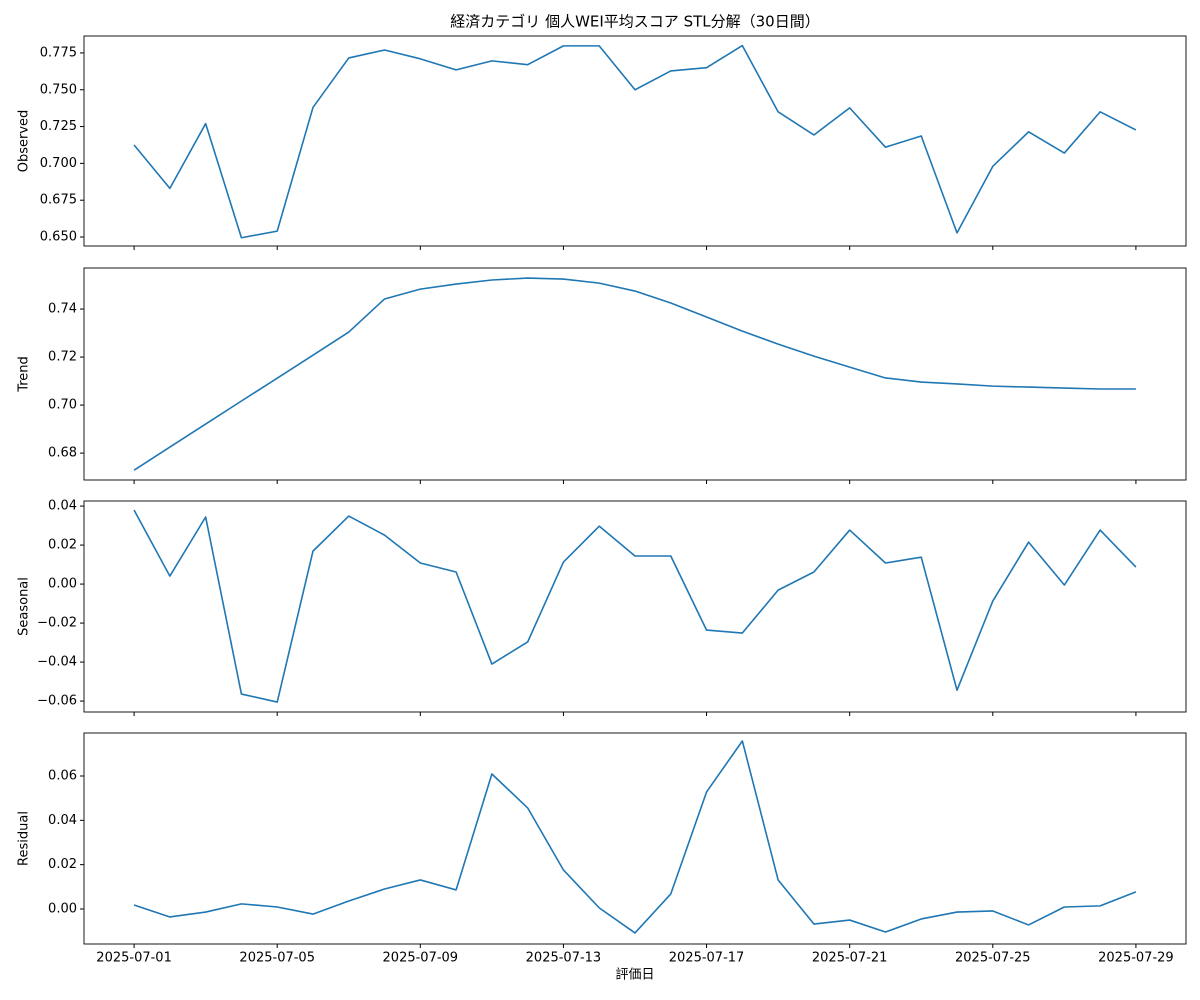  I want to click on x-tick-label: 2025-07-25, so click(993, 958).